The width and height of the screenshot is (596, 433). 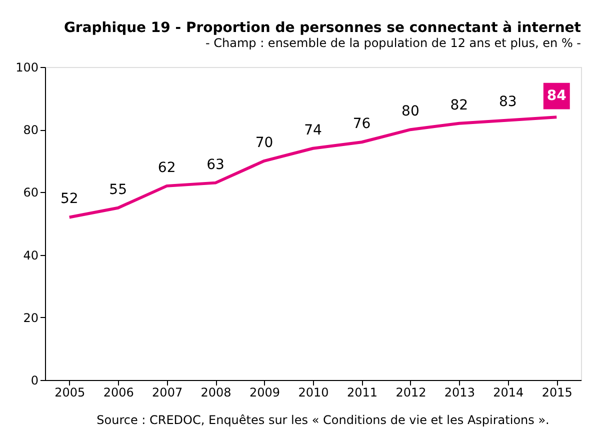 What do you see at coordinates (313, 130) in the screenshot?
I see `data-label: 74` at bounding box center [313, 130].